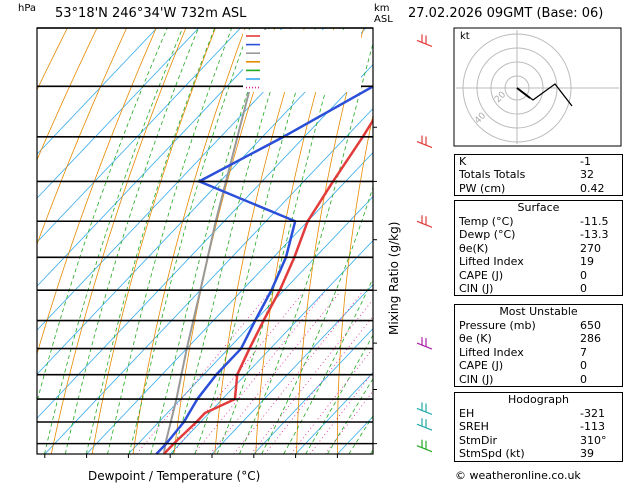 The image size is (629, 486). I want to click on hodo-table-title: Hodograph, so click(538, 399).